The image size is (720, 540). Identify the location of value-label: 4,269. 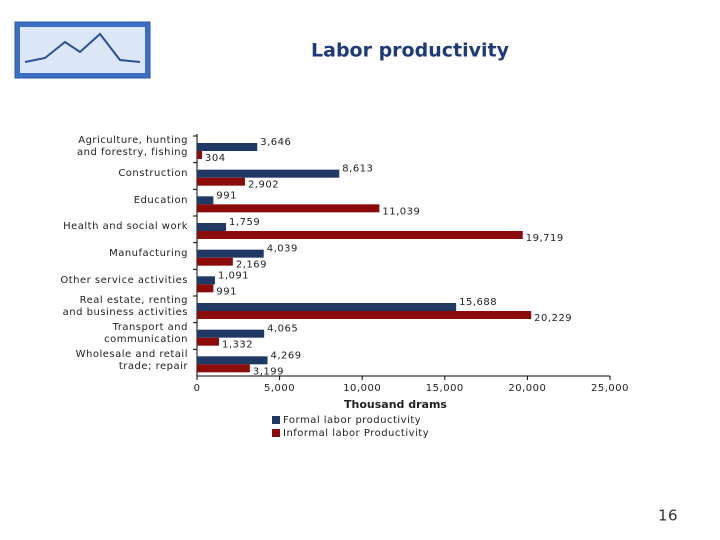
(286, 355).